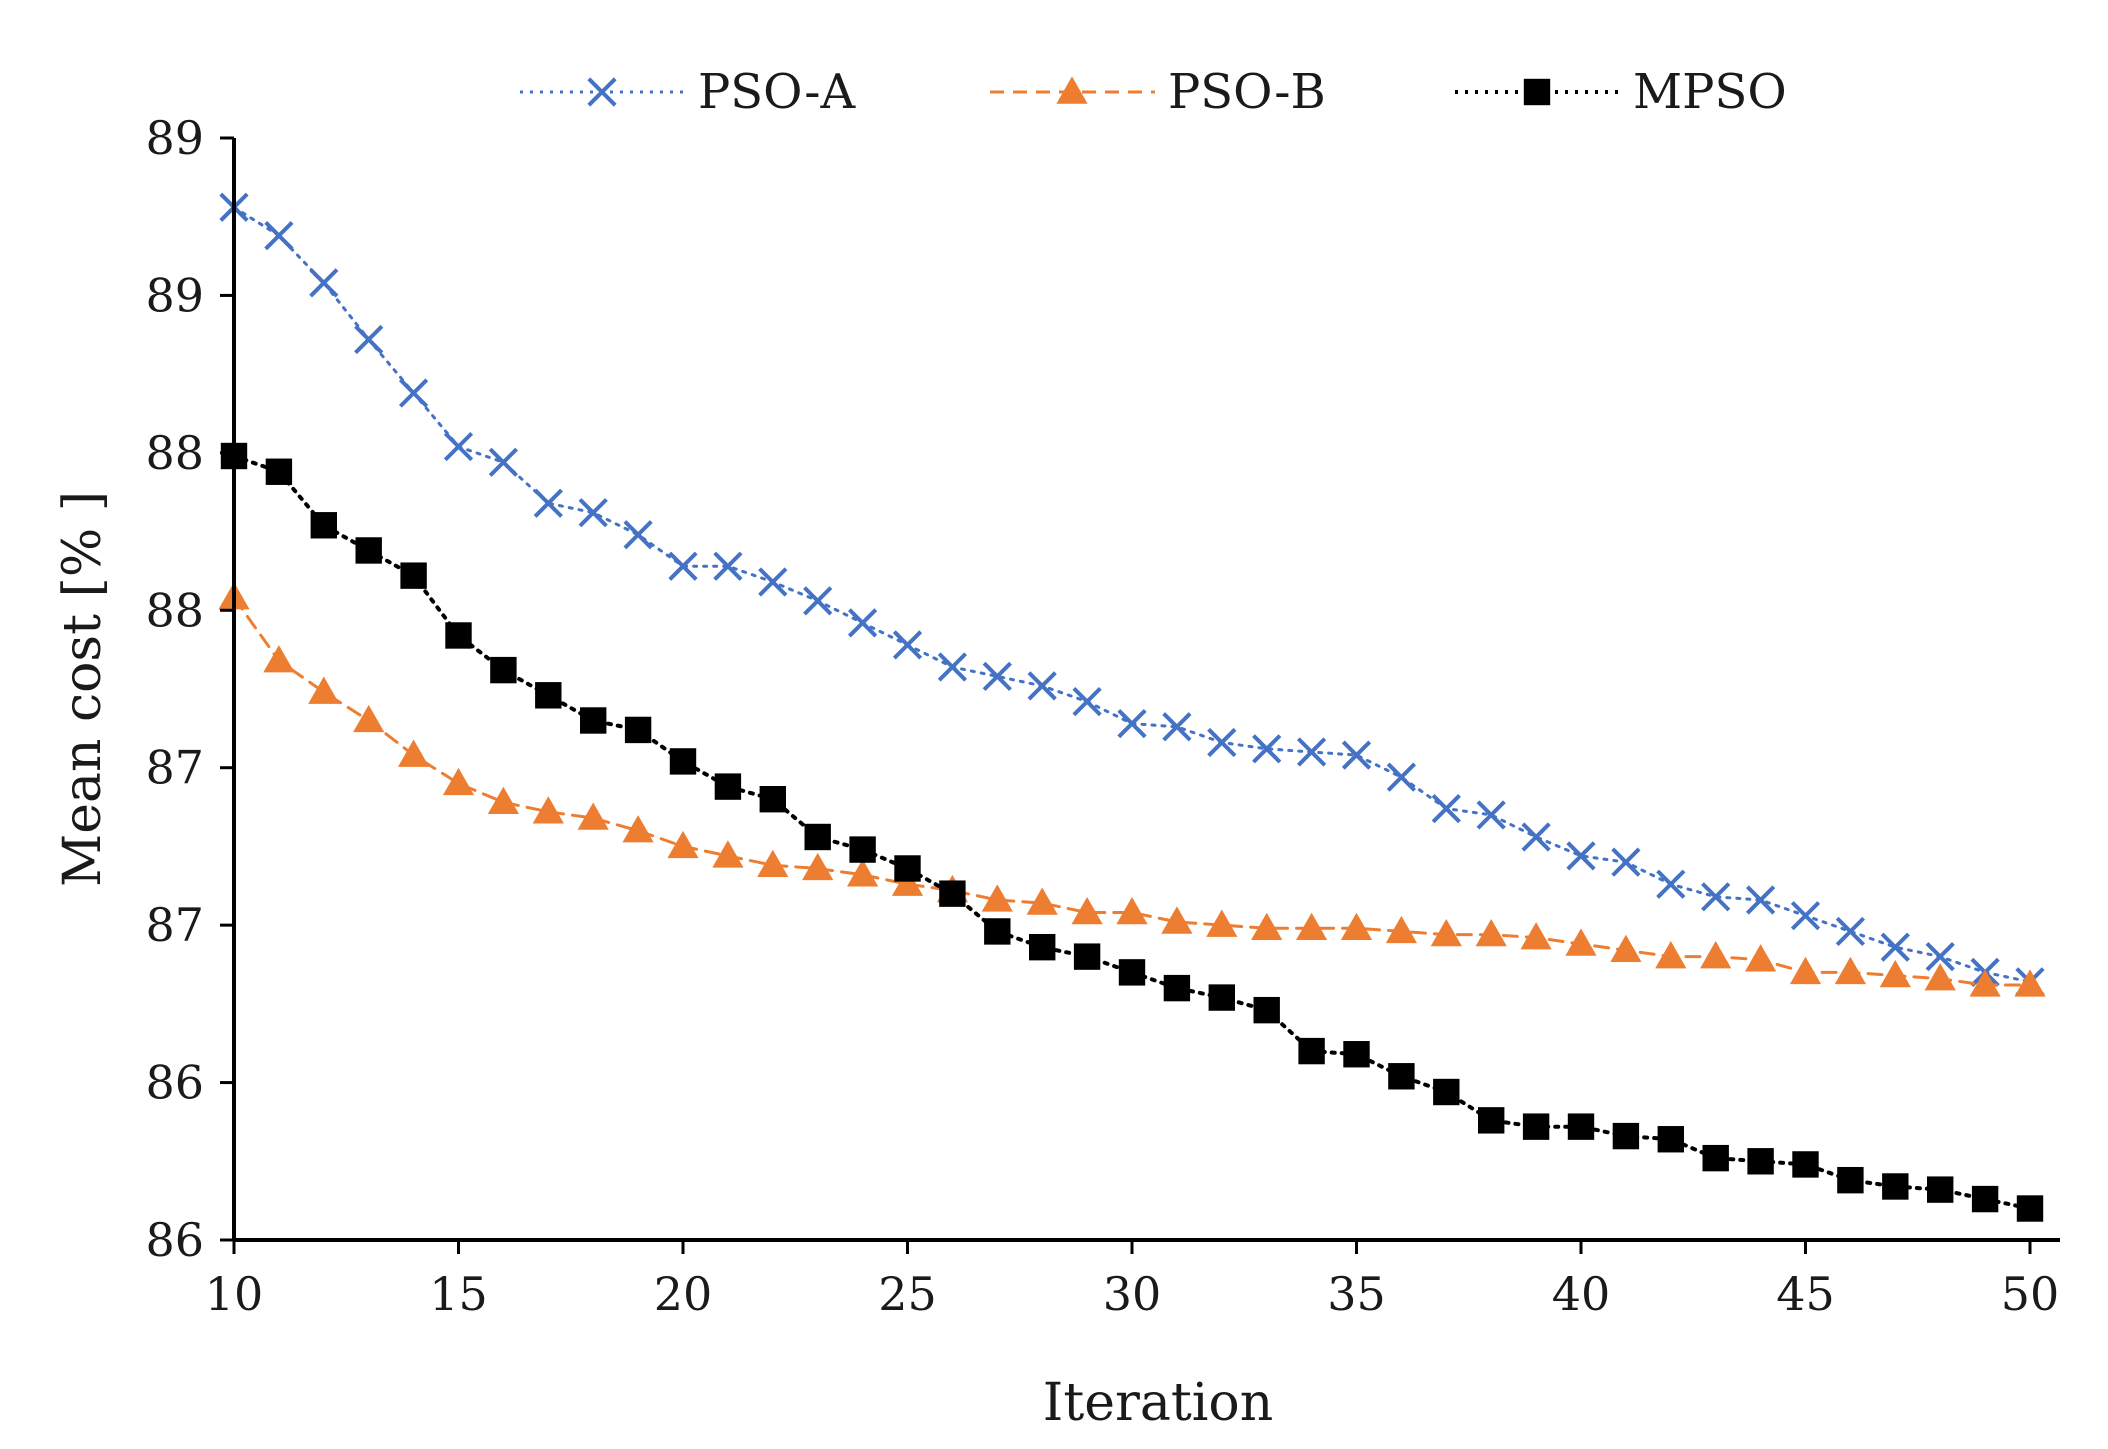 The height and width of the screenshot is (1449, 2108). I want to click on y-tick-label: 88, so click(174, 610).